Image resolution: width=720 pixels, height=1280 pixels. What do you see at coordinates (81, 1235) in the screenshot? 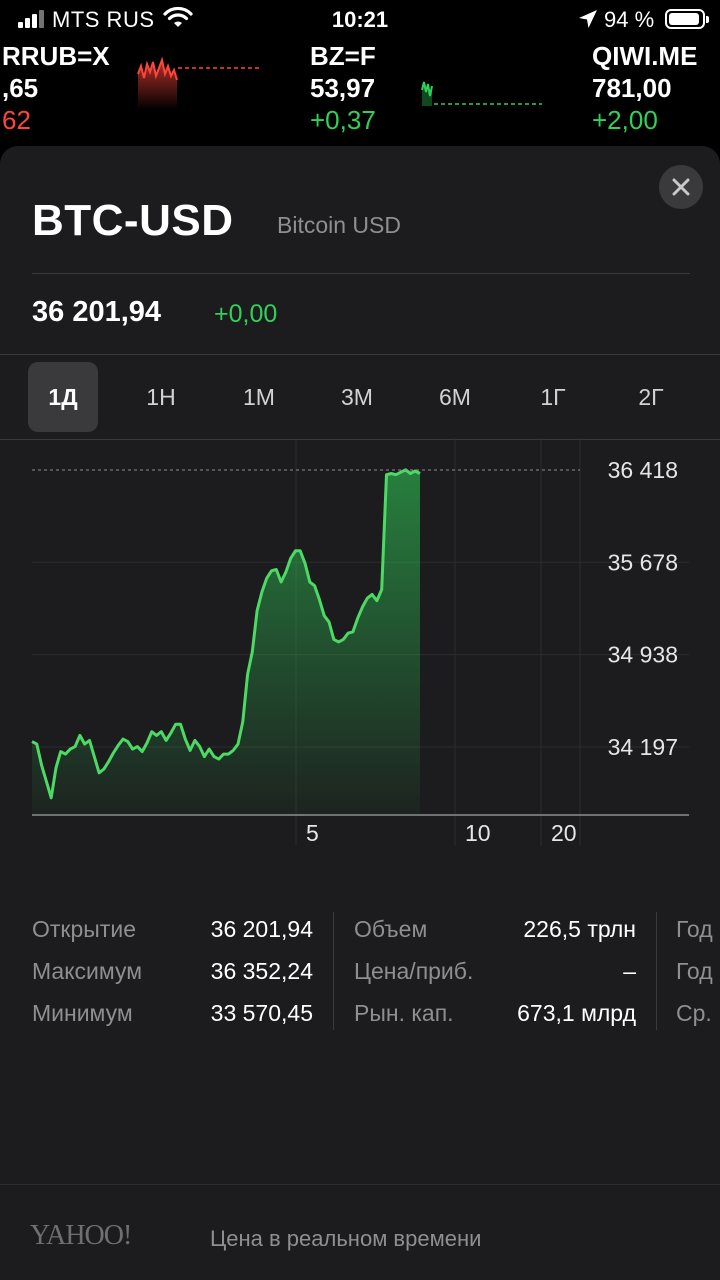
I see `yahoo-logo: YAHOO!` at bounding box center [81, 1235].